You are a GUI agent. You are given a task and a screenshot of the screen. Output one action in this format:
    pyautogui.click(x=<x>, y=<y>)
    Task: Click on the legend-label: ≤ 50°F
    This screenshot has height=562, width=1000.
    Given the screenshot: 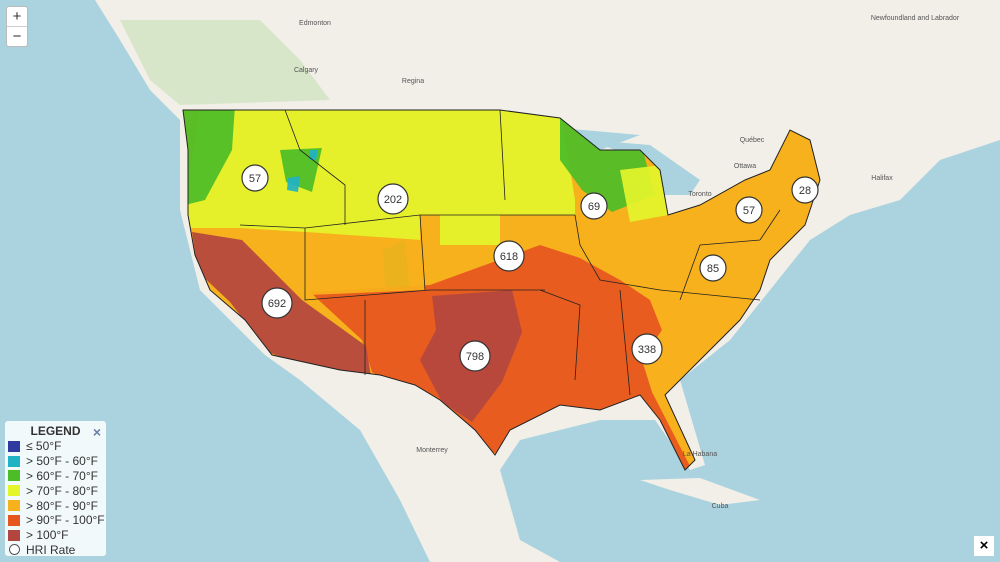 What is the action you would take?
    pyautogui.click(x=44, y=446)
    